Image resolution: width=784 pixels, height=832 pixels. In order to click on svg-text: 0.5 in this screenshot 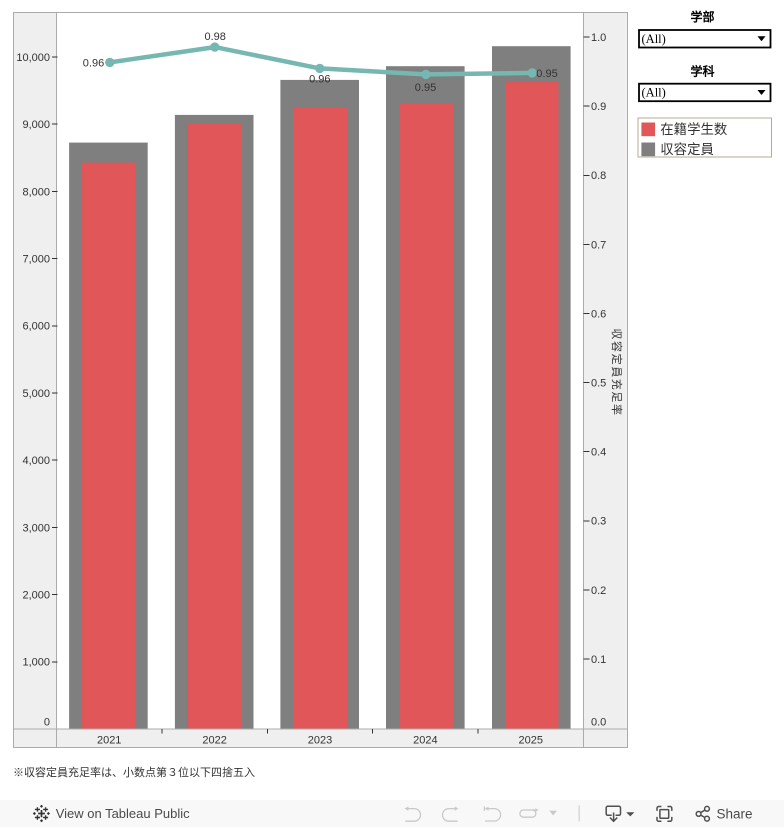, I will do `click(598, 384)`.